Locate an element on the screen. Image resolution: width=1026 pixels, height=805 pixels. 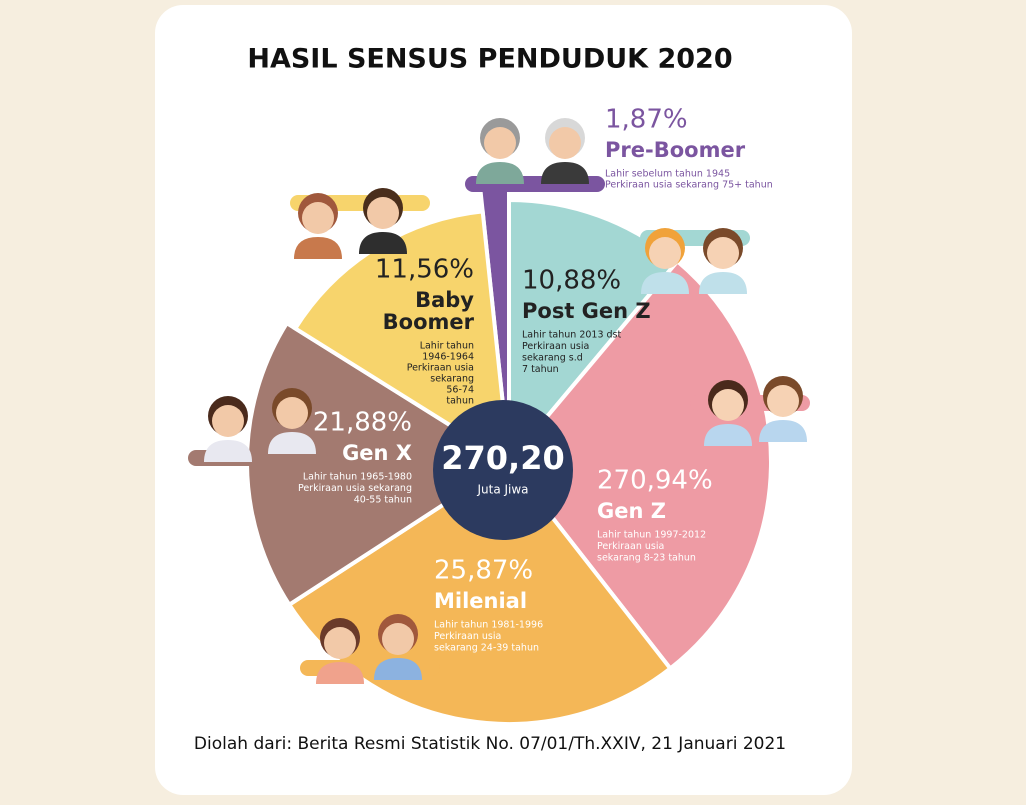
segment-name: Pre-Boomer is located at coordinates (675, 150).